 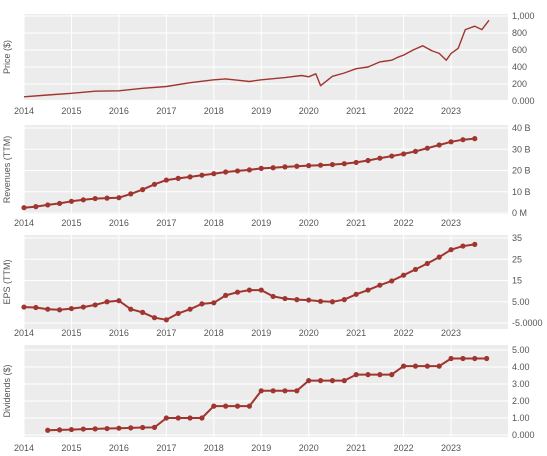 I want to click on y-tick-label: 20 B, so click(x=521, y=171).